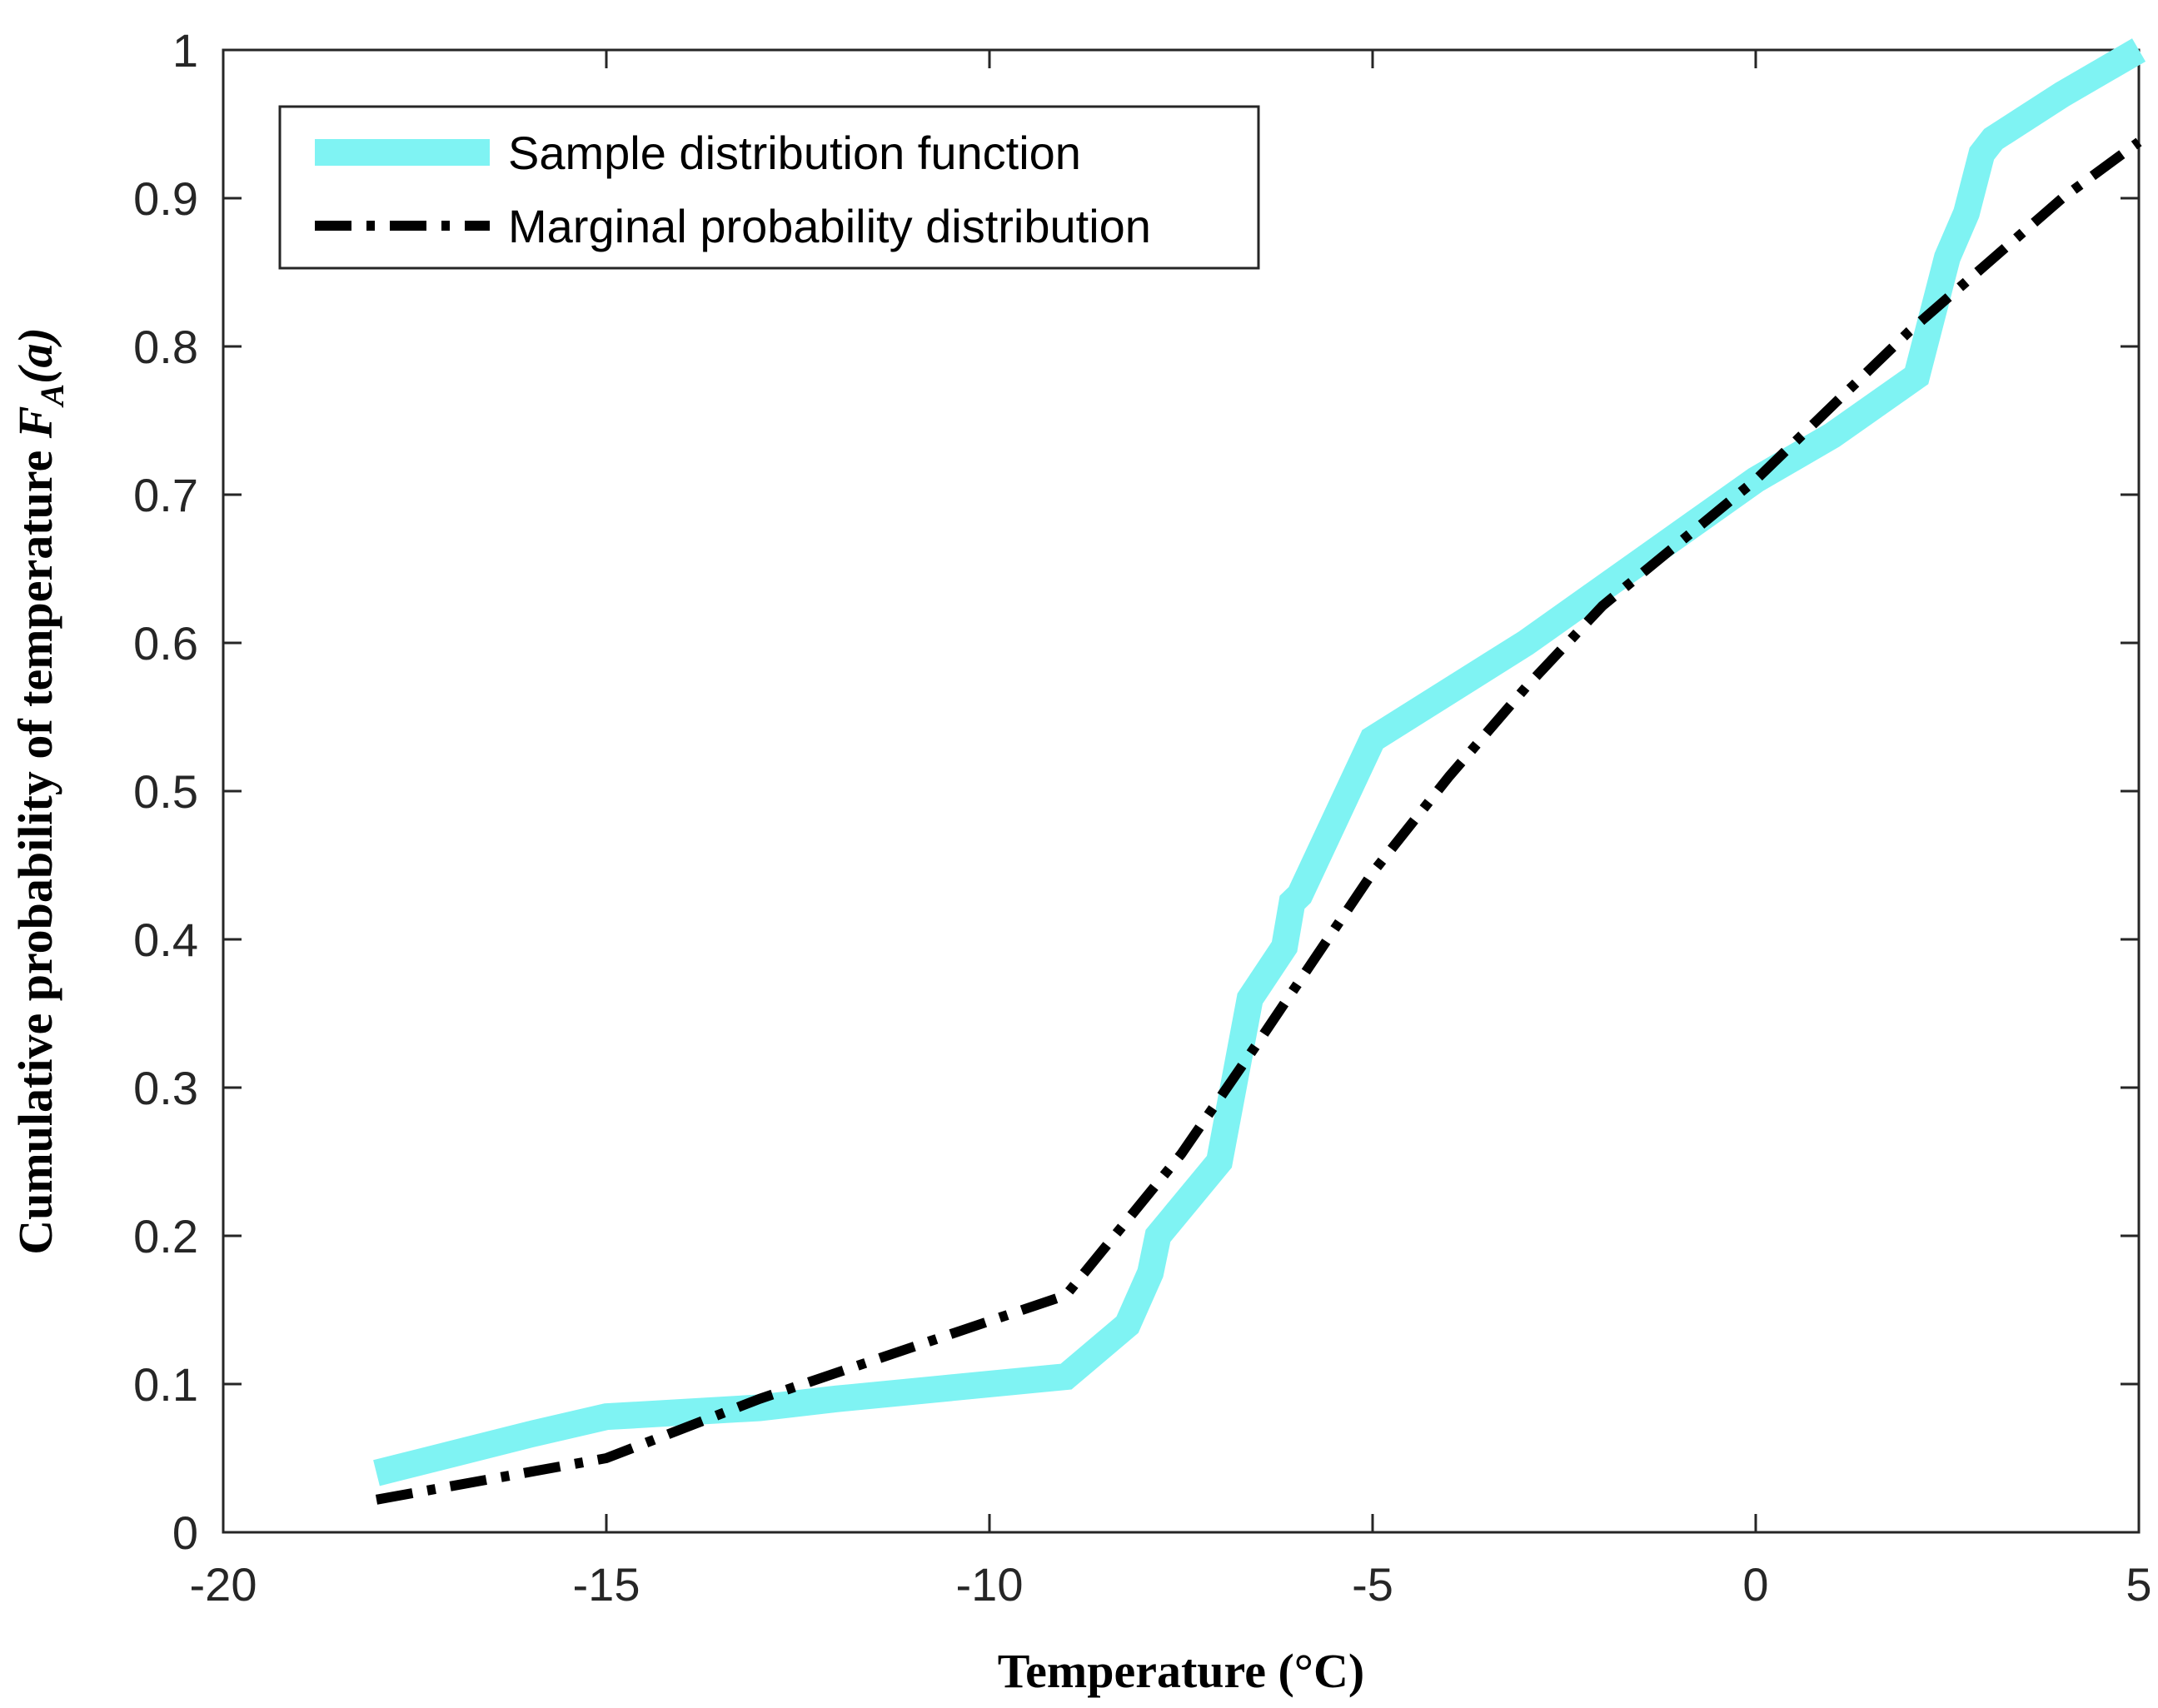  I want to click on x-tick-label: -5, so click(1372, 1584).